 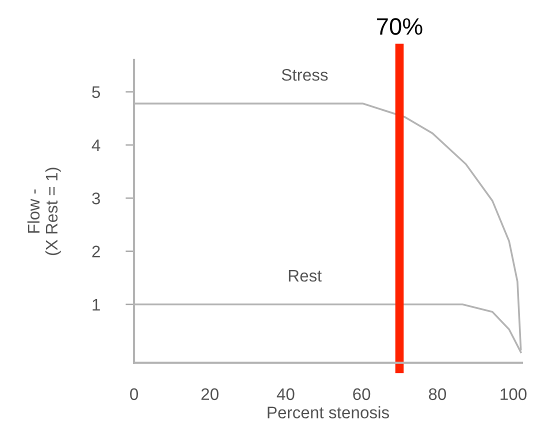 I want to click on y-axis-title: Flow - (X Rest = 1), so click(x=44, y=212).